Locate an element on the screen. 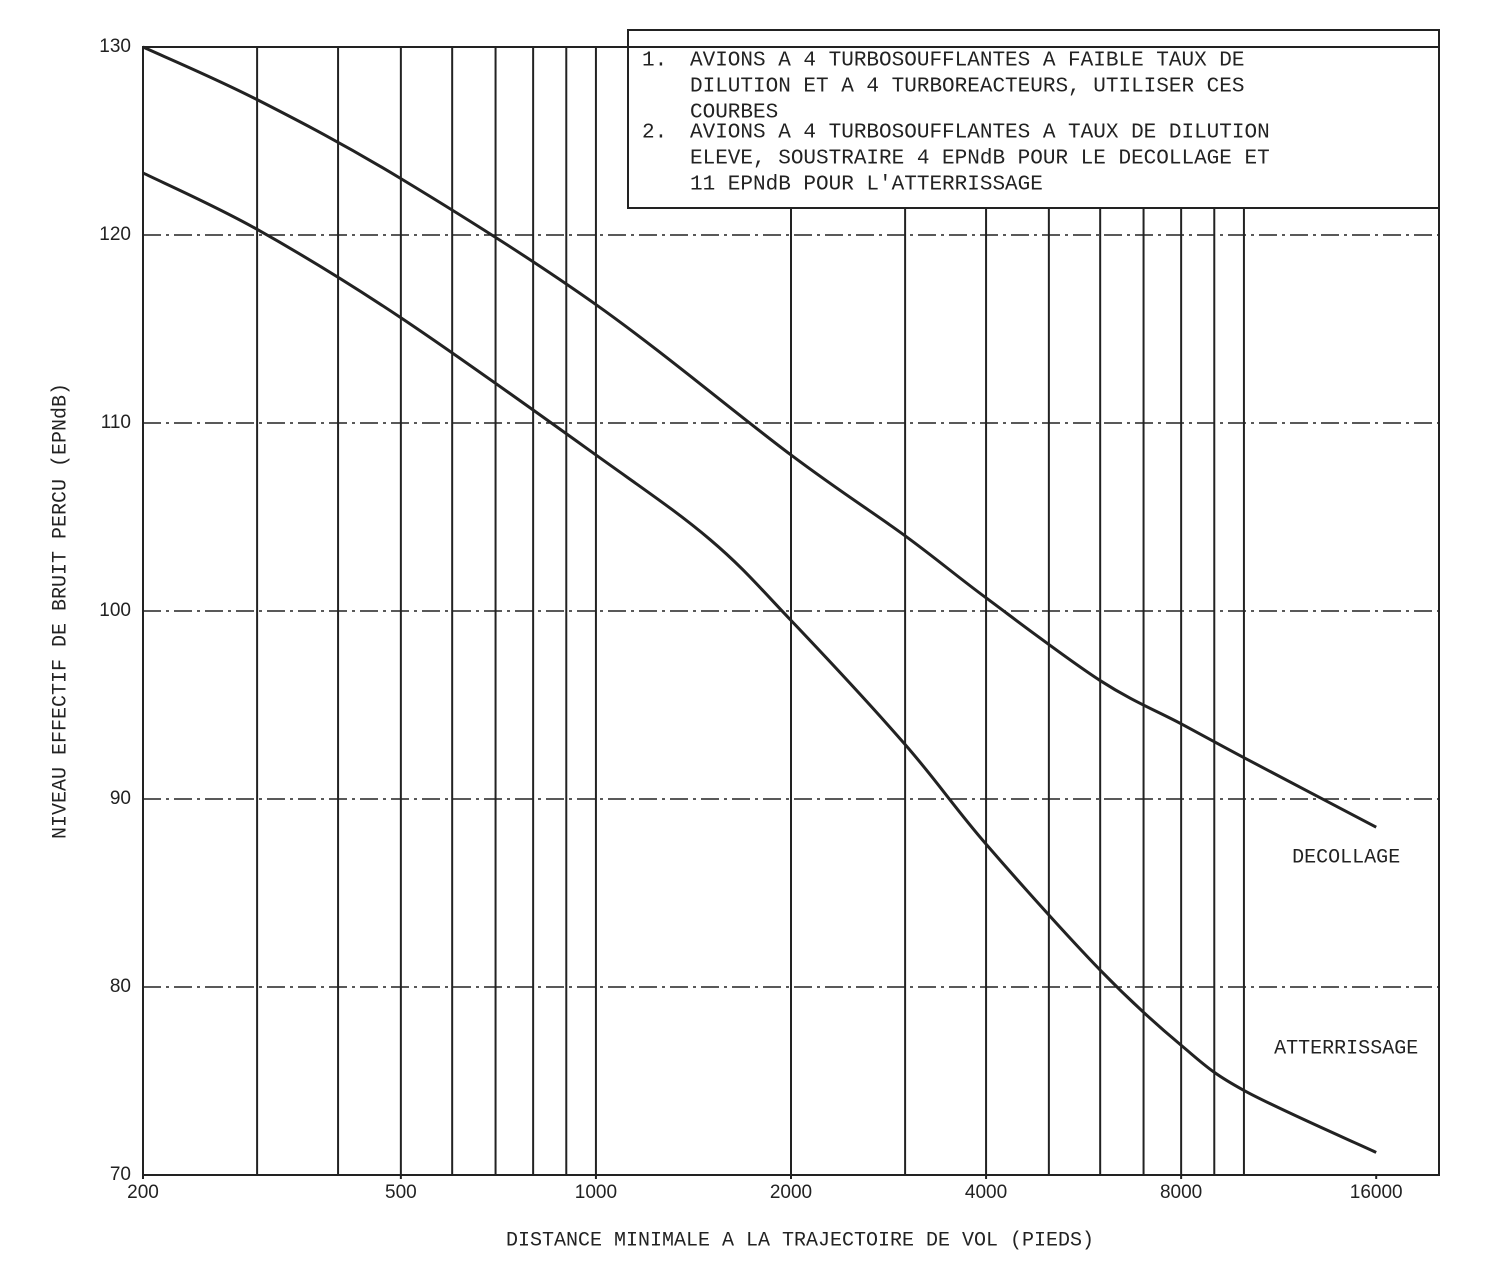 The image size is (1490, 1284). note-number: 2. is located at coordinates (654, 133).